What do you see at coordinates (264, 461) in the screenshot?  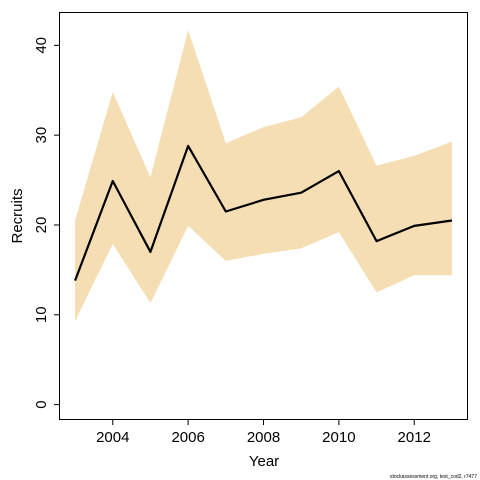 I see `x-axis-label: Year` at bounding box center [264, 461].